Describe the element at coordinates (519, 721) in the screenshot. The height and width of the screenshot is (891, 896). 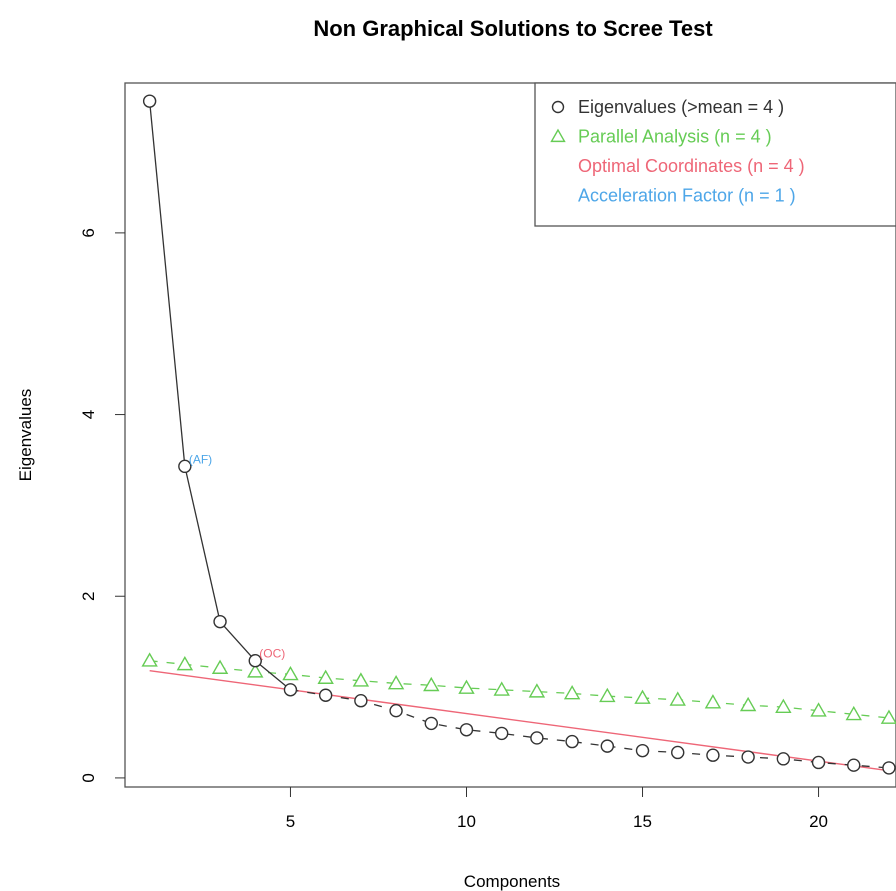
I see `optimal-coordinates-line` at that location.